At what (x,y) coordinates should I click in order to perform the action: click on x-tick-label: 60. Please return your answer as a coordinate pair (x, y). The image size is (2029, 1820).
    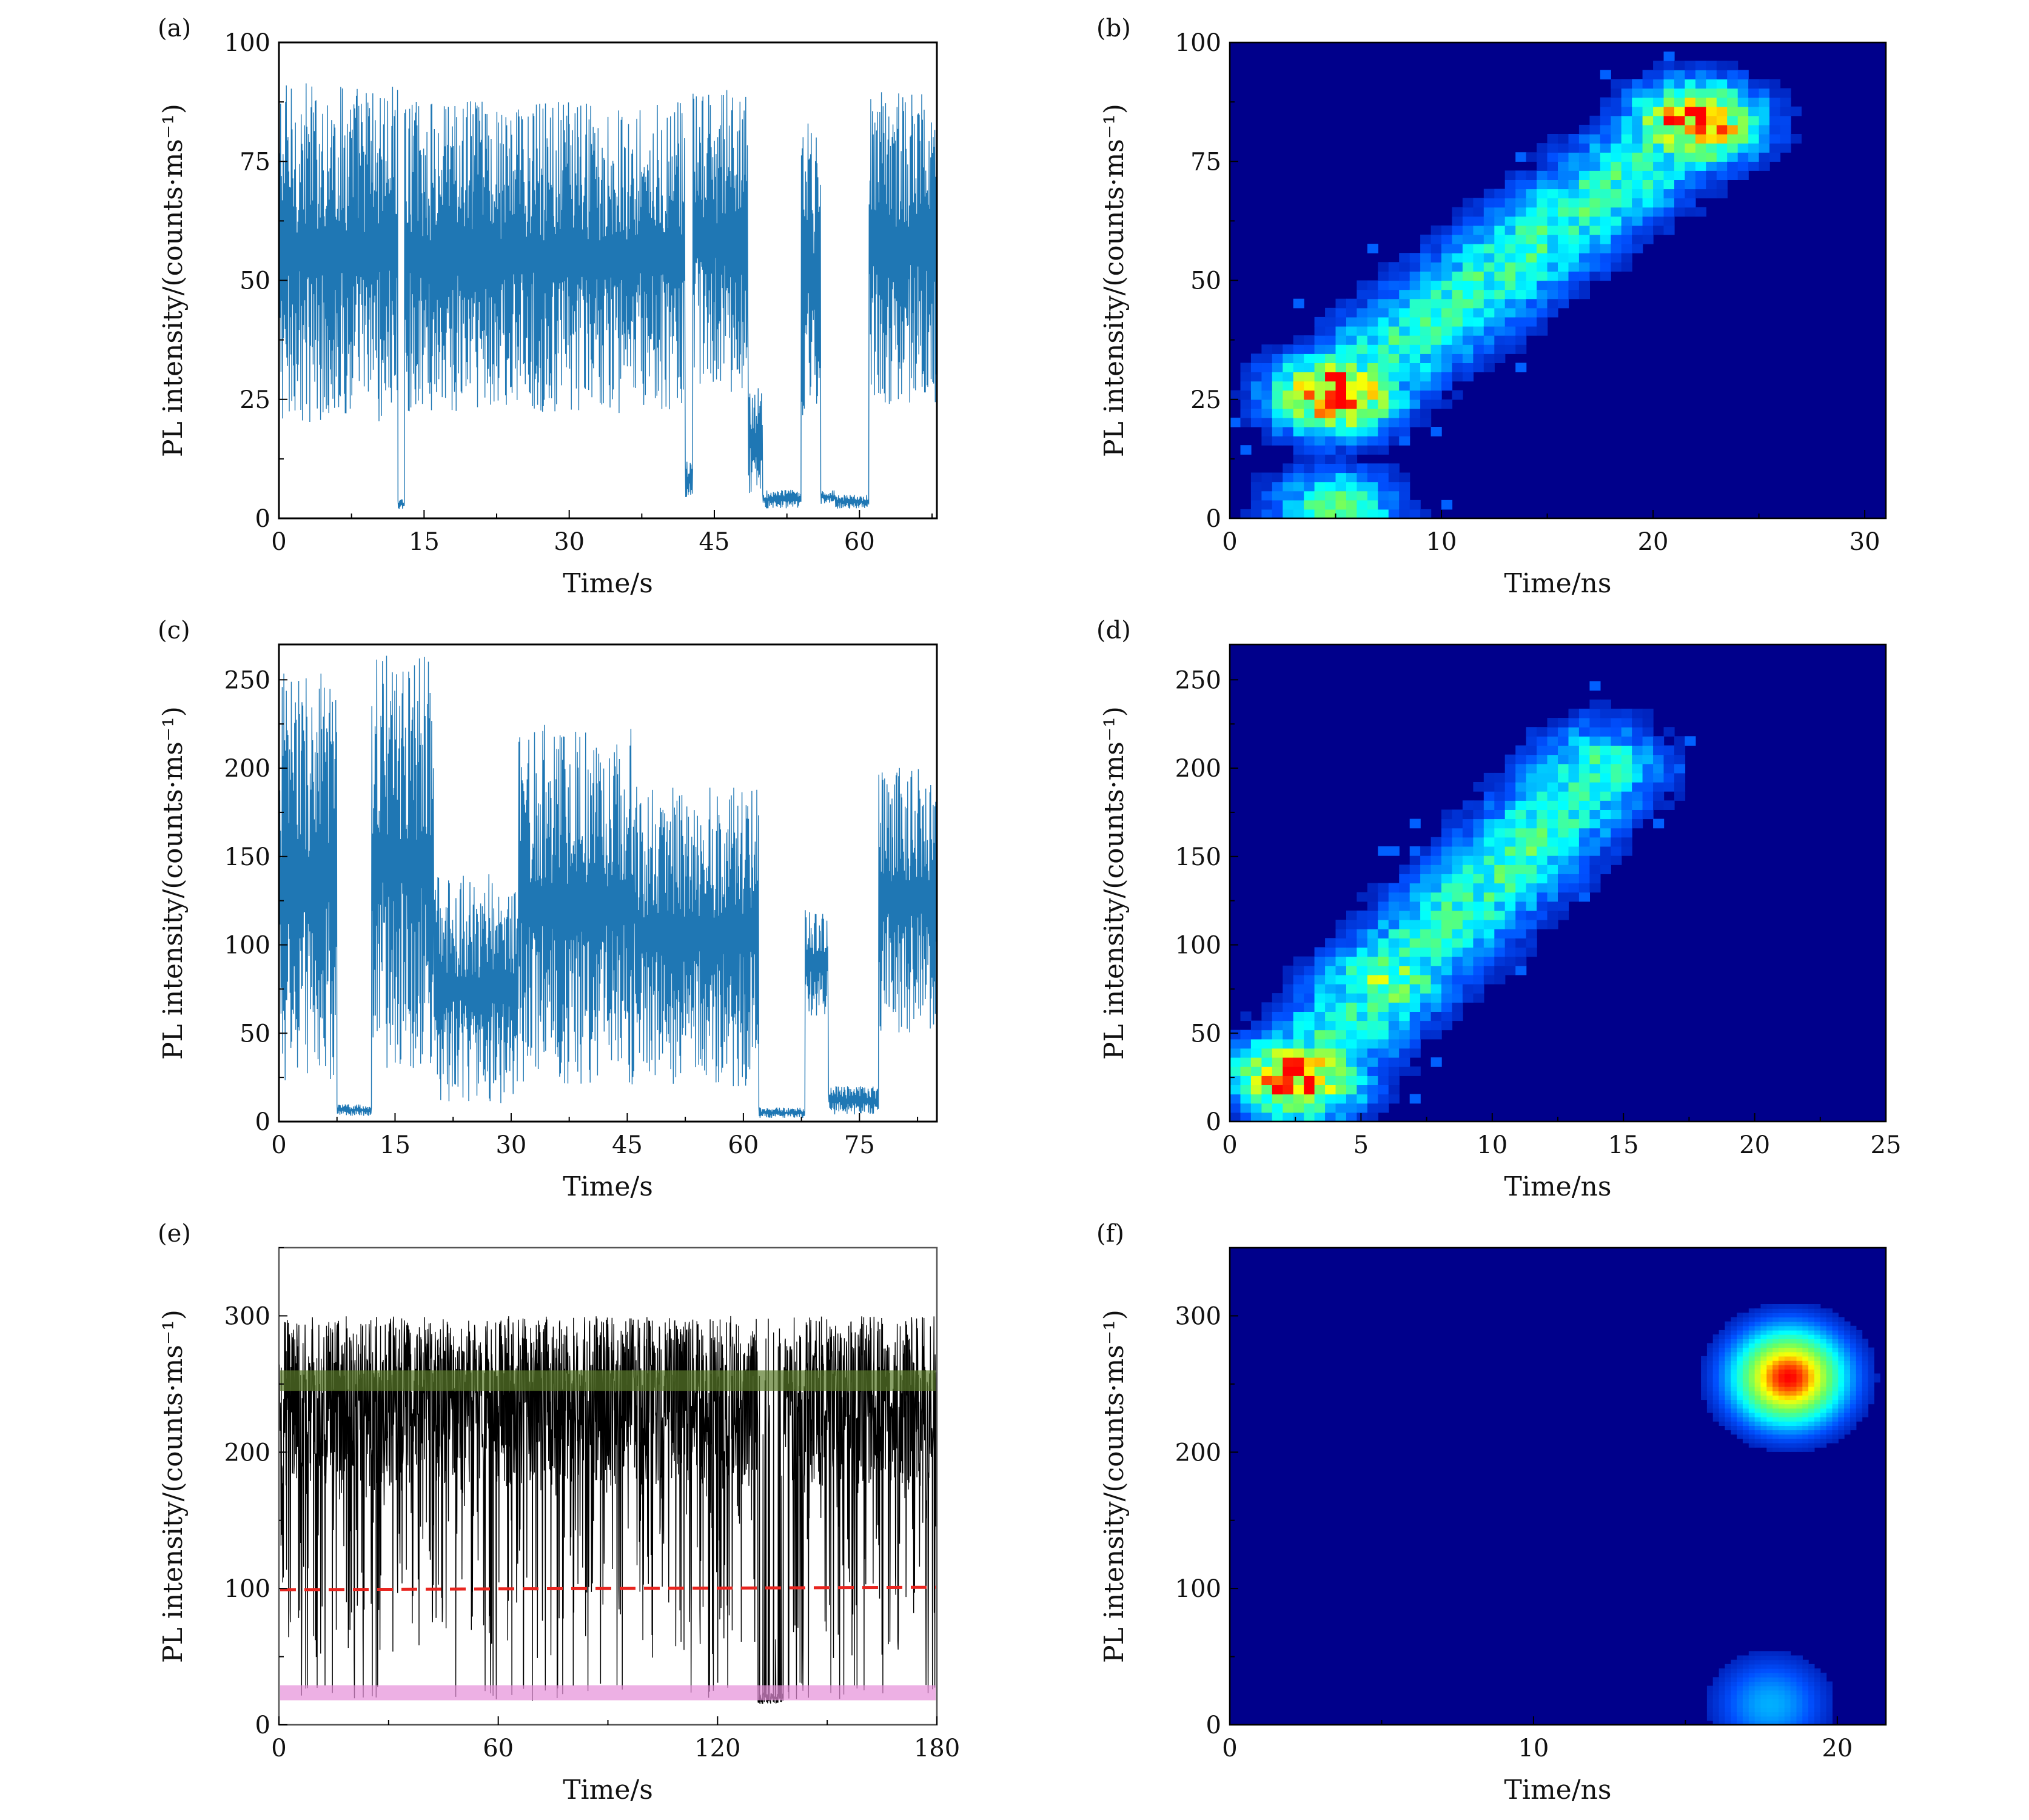
    Looking at the image, I should click on (859, 542).